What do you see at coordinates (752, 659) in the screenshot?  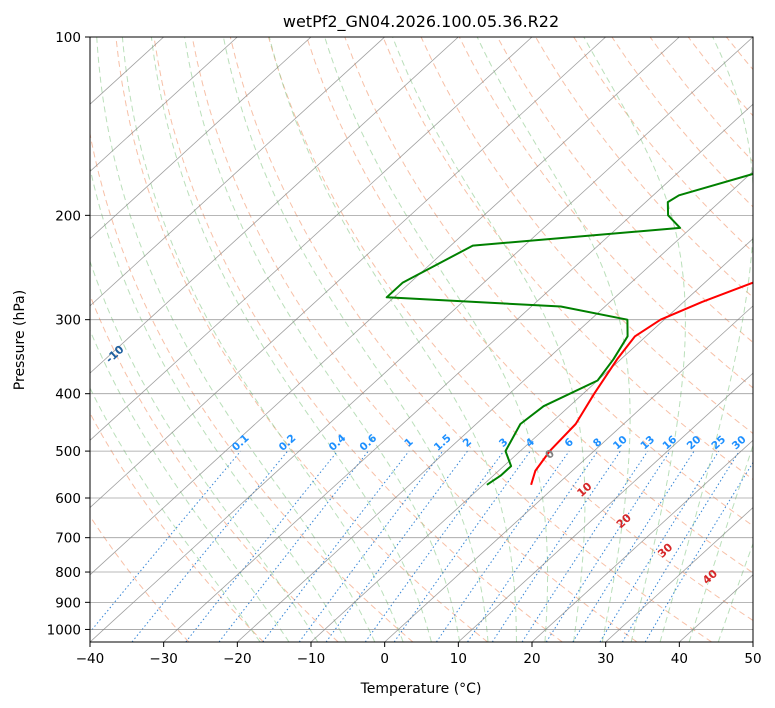 I see `x-tick-label: 50` at bounding box center [752, 659].